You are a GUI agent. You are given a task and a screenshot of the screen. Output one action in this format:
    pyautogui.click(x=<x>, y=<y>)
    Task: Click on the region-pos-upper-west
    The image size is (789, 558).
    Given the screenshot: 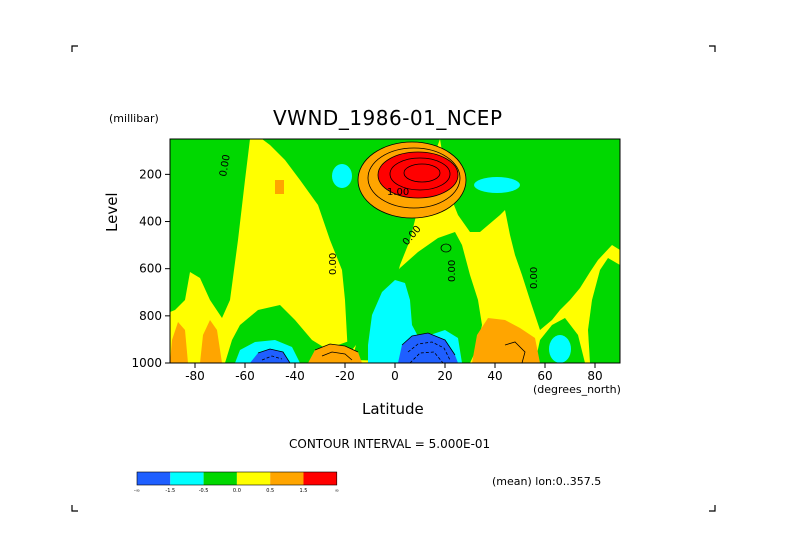 What is the action you would take?
    pyautogui.click(x=279, y=187)
    